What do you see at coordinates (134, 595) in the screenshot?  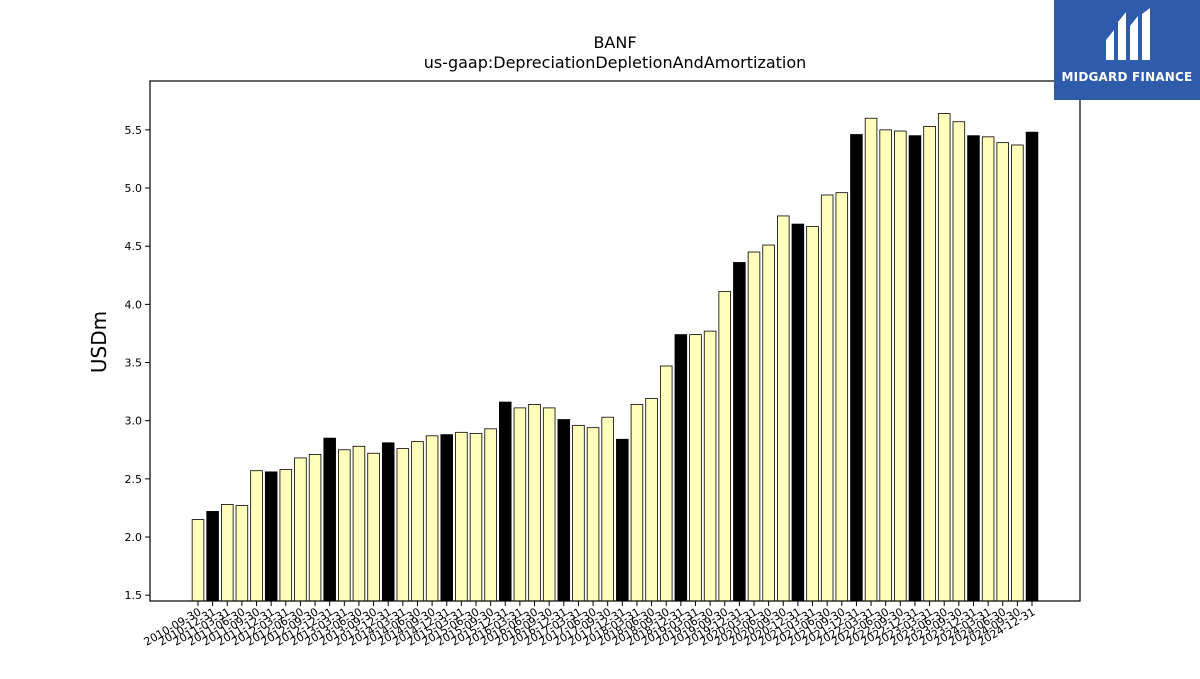 I see `y-tick-label: 1.5` at bounding box center [134, 595].